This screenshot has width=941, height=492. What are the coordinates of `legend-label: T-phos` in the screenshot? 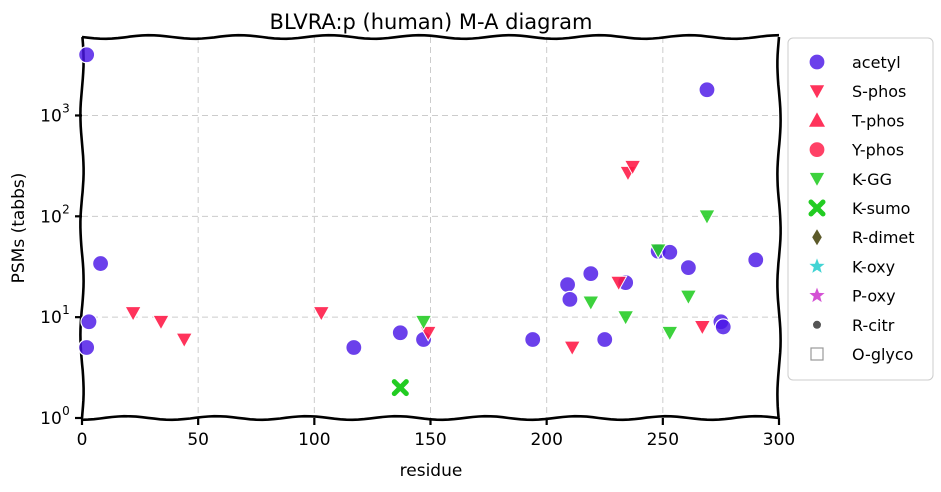 It's located at (878, 120).